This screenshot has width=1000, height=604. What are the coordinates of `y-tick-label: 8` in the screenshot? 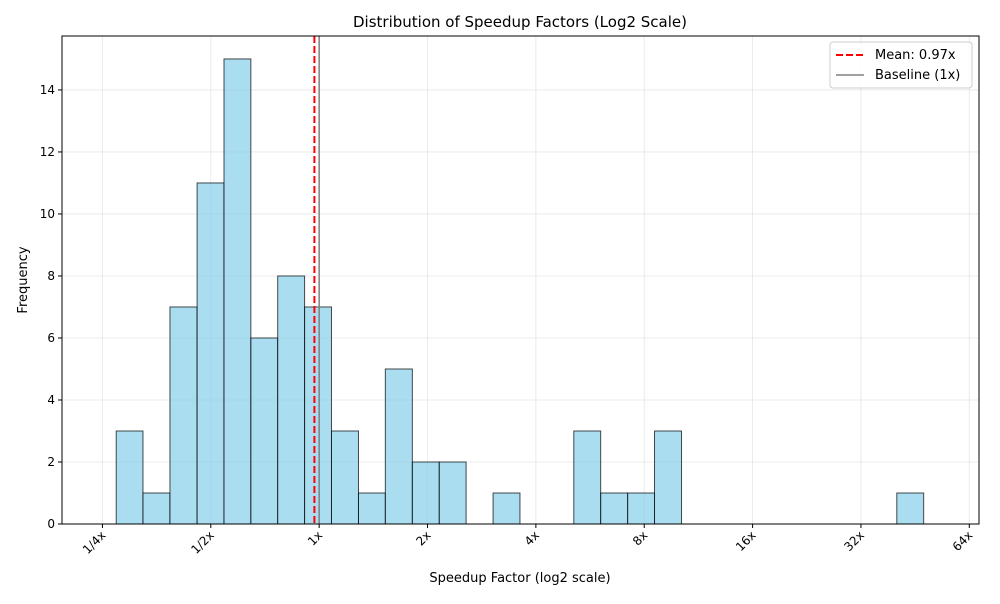 It's located at (51, 276).